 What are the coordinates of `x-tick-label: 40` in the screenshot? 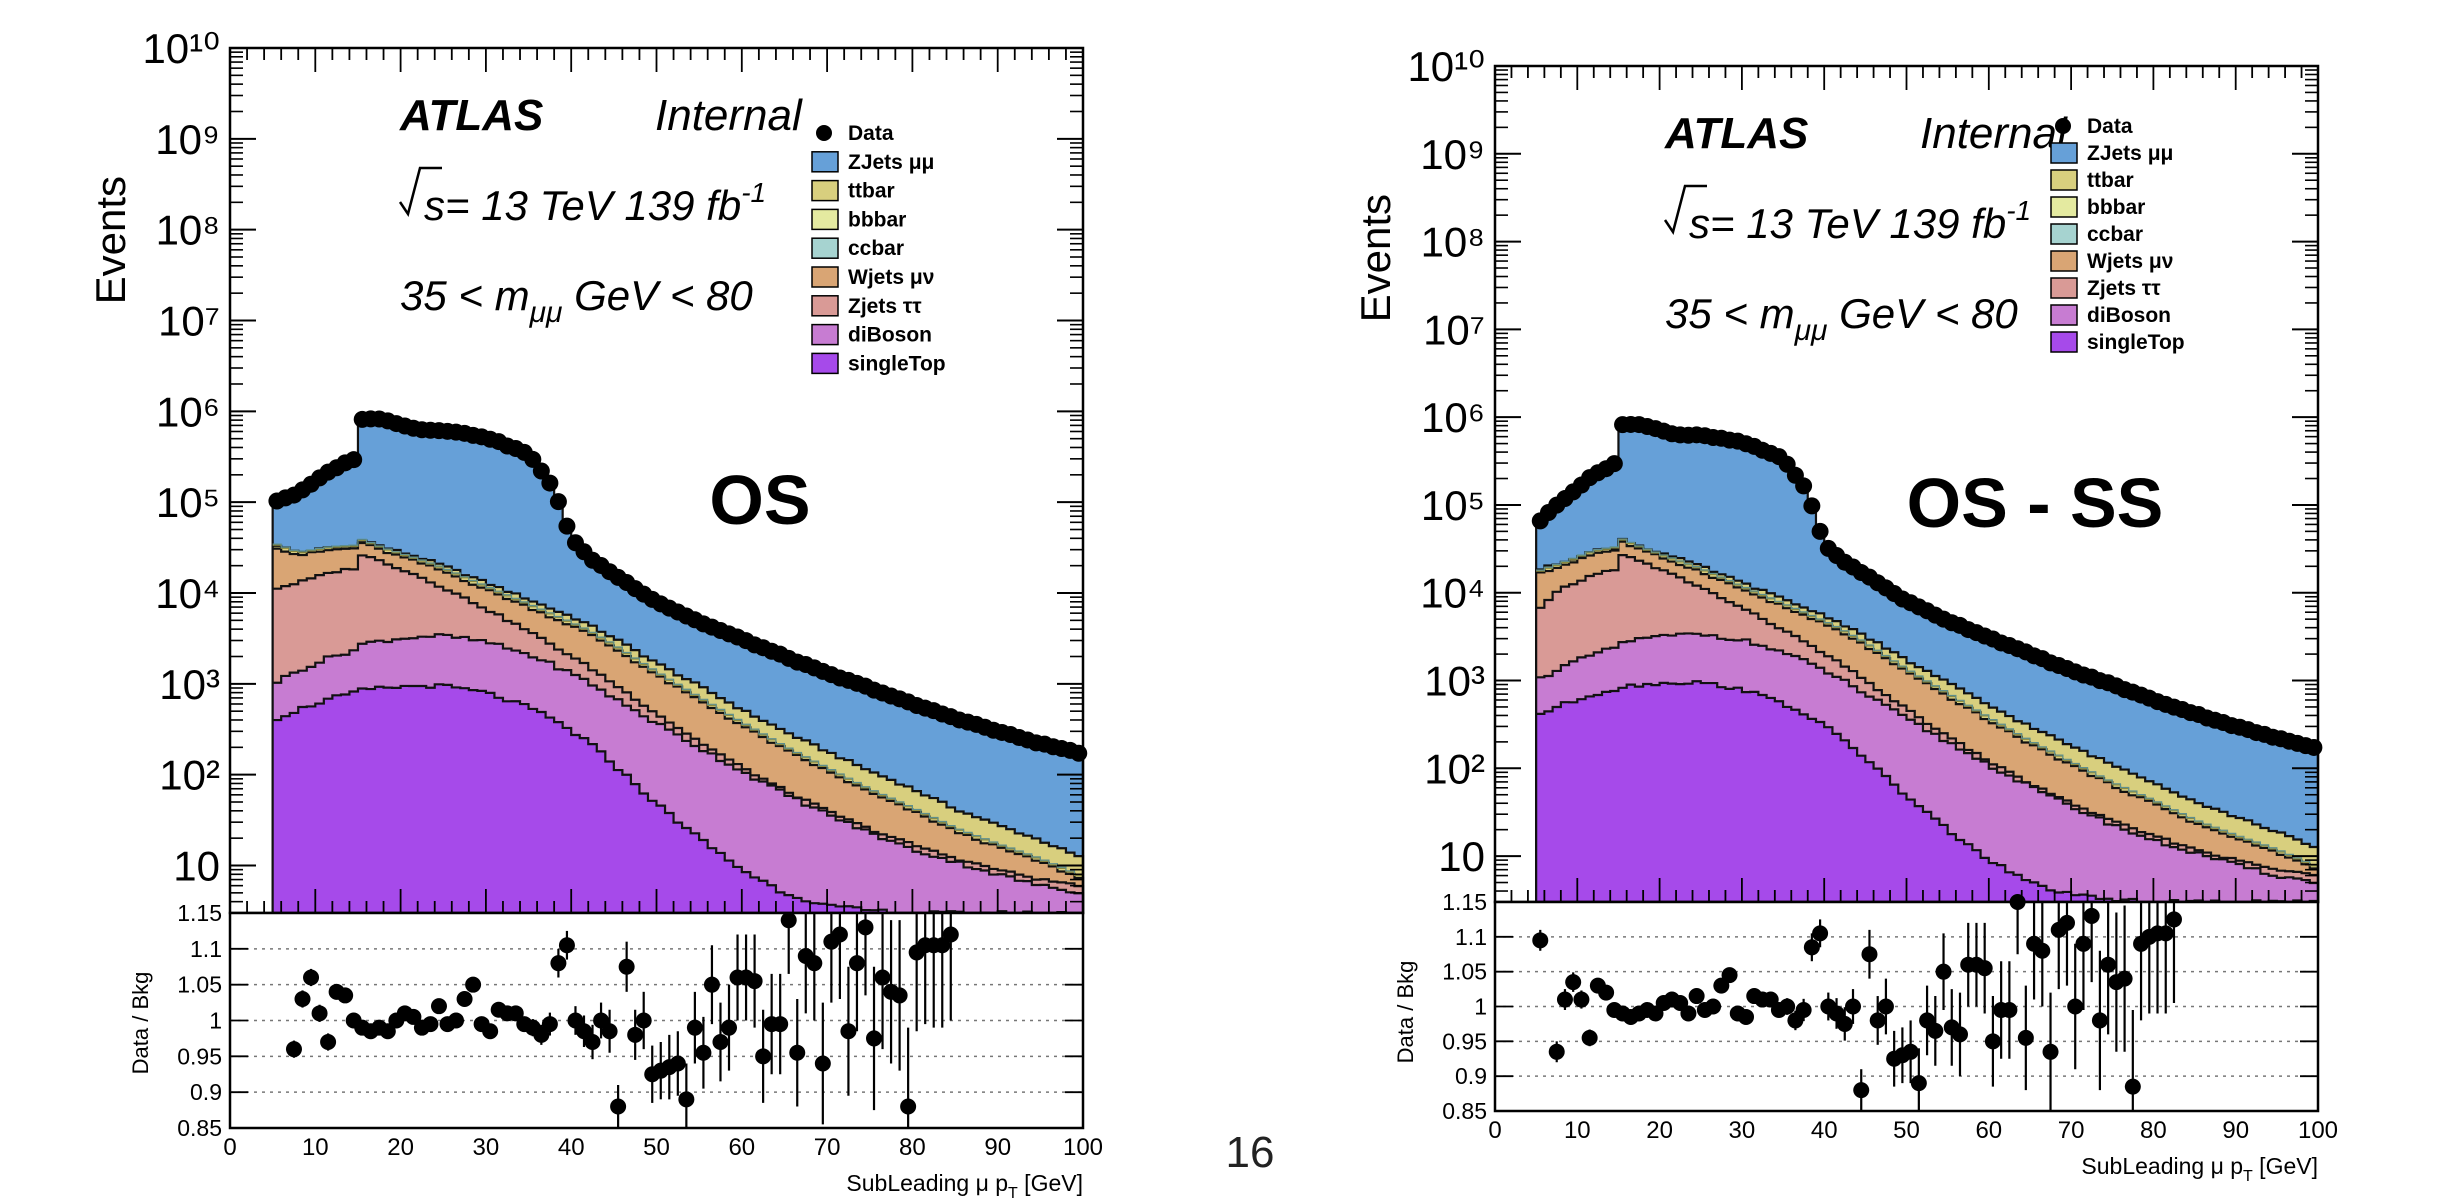 It's located at (571, 1147).